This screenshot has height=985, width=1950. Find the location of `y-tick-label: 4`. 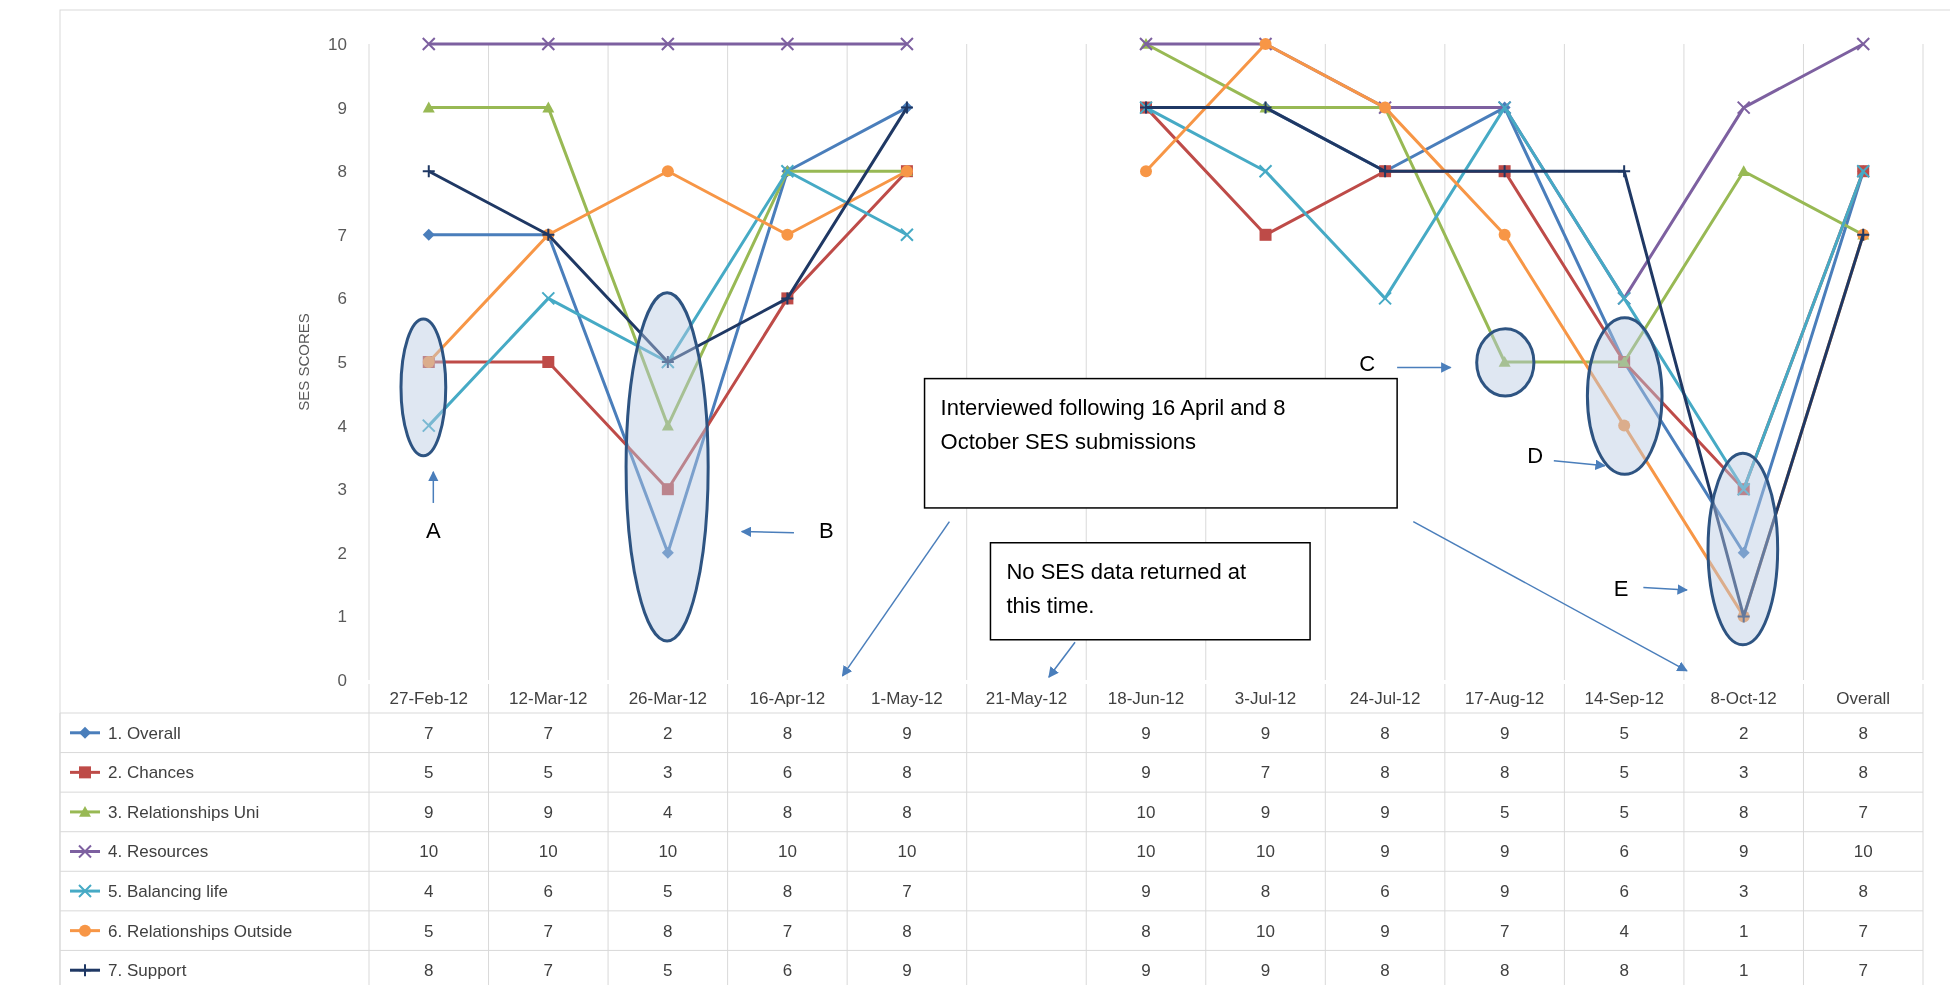

y-tick-label: 4 is located at coordinates (342, 426).